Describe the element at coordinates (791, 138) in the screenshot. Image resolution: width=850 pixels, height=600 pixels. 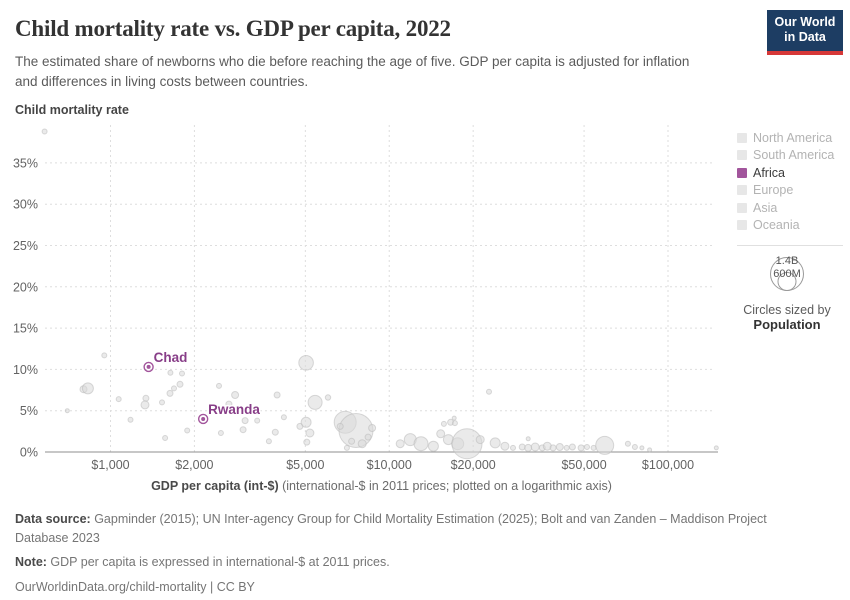
I see `legend-item-north-america: North America` at that location.